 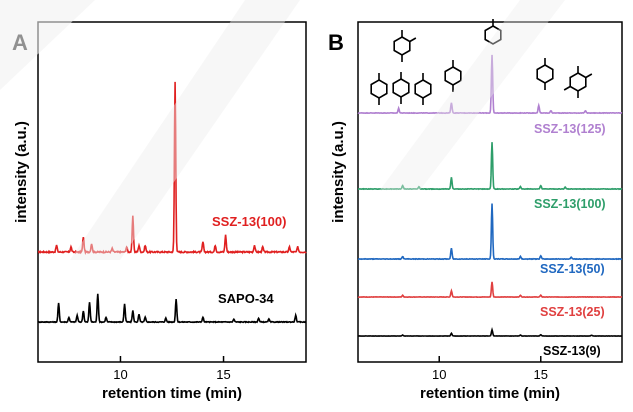 What do you see at coordinates (172, 369) in the screenshot?
I see `panel-a-ticks: 10 15` at bounding box center [172, 369].